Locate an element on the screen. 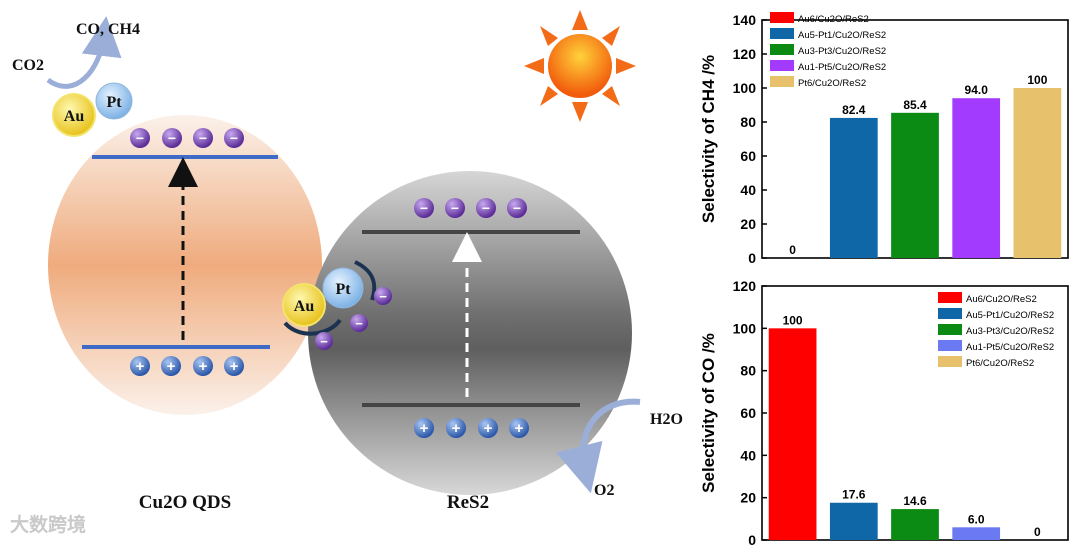 This screenshot has height=548, width=1080. y-axis-label: Selectivity of CH4 /% is located at coordinates (708, 139).